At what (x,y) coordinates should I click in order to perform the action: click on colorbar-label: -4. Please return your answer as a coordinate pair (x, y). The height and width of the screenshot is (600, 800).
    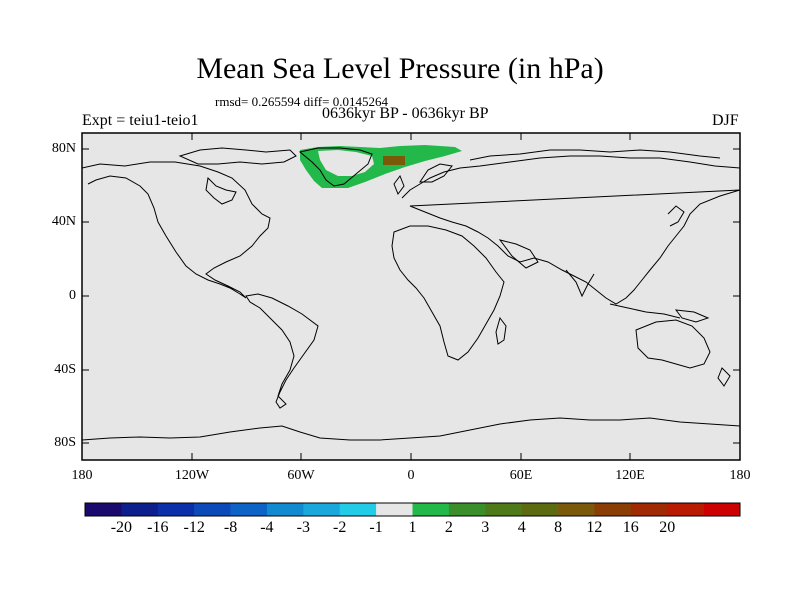
    Looking at the image, I should click on (267, 527).